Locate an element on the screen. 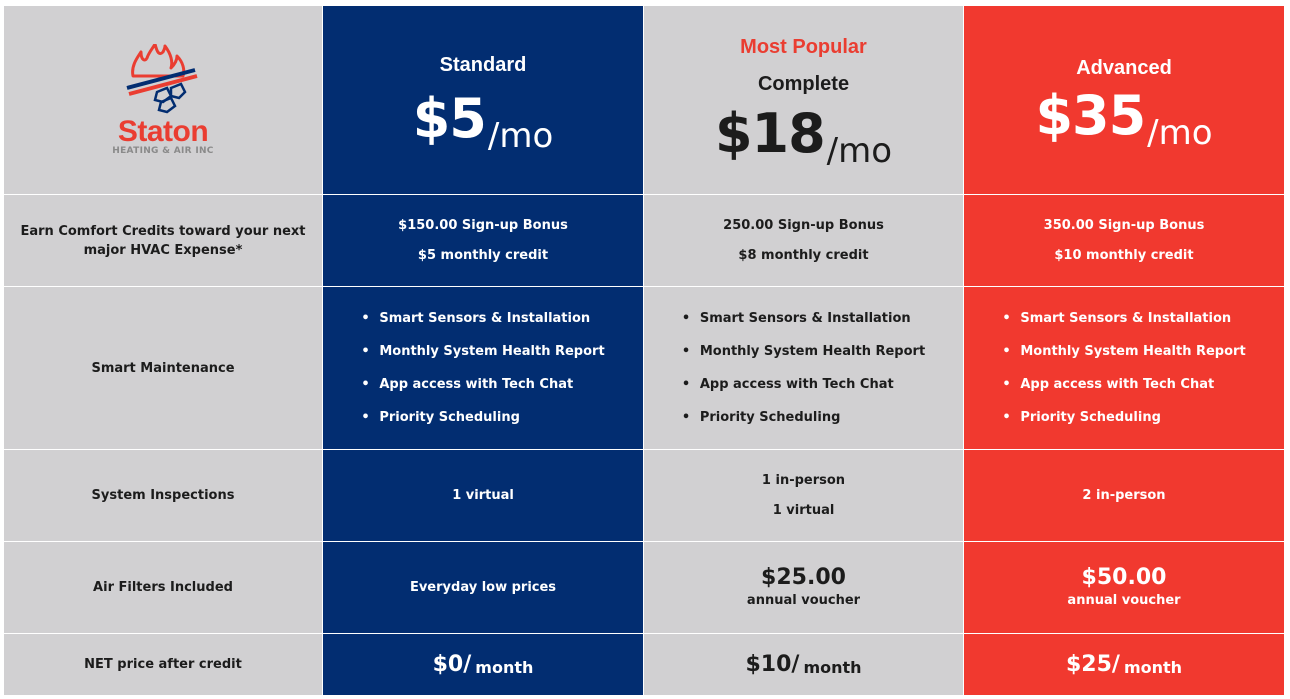 This screenshot has height=699, width=1290. plan-price: $5 /mo is located at coordinates (483, 121).